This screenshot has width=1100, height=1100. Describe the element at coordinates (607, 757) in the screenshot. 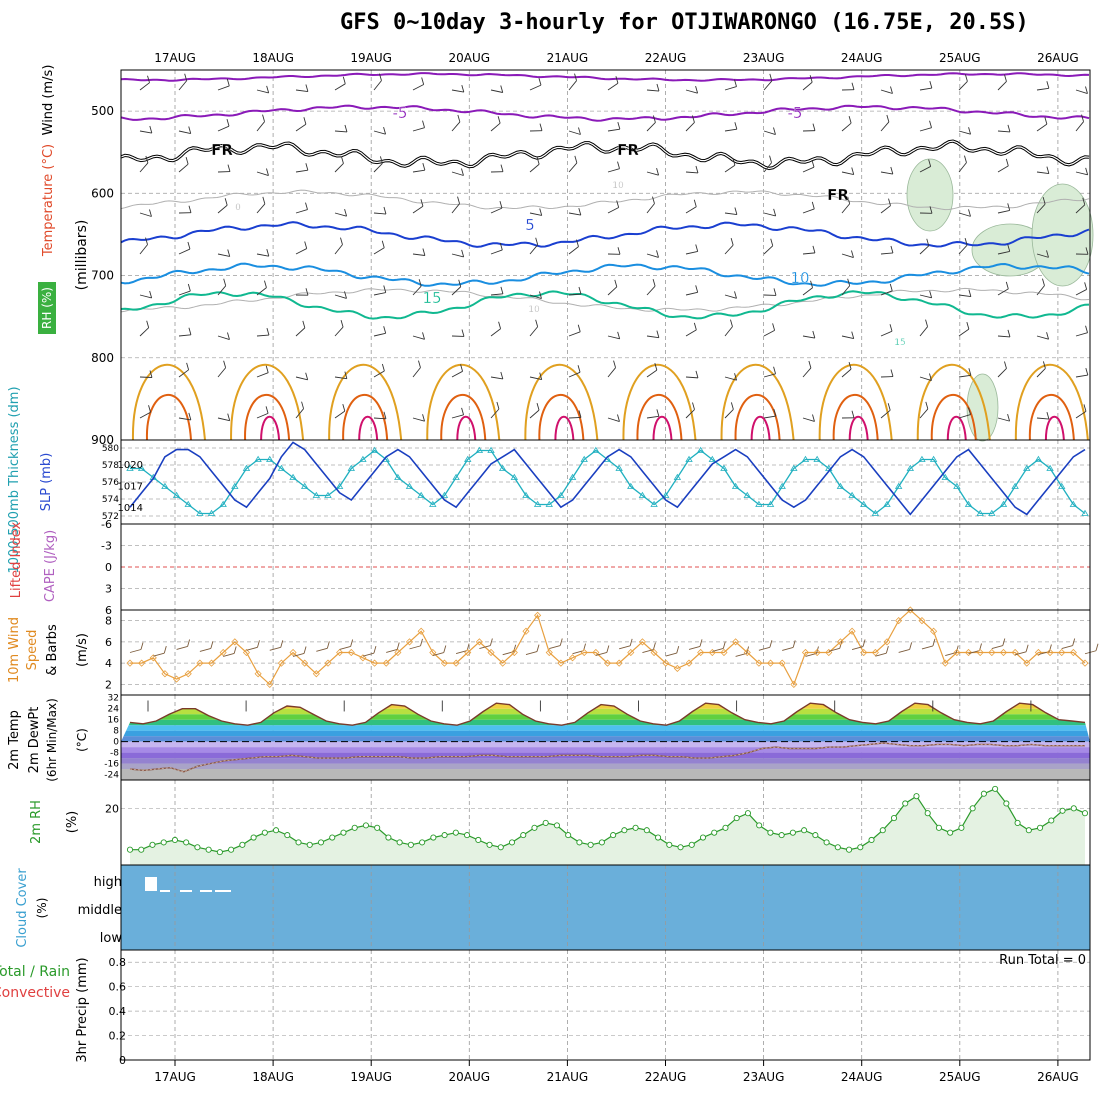

I see `dewpt-line-inner` at that location.